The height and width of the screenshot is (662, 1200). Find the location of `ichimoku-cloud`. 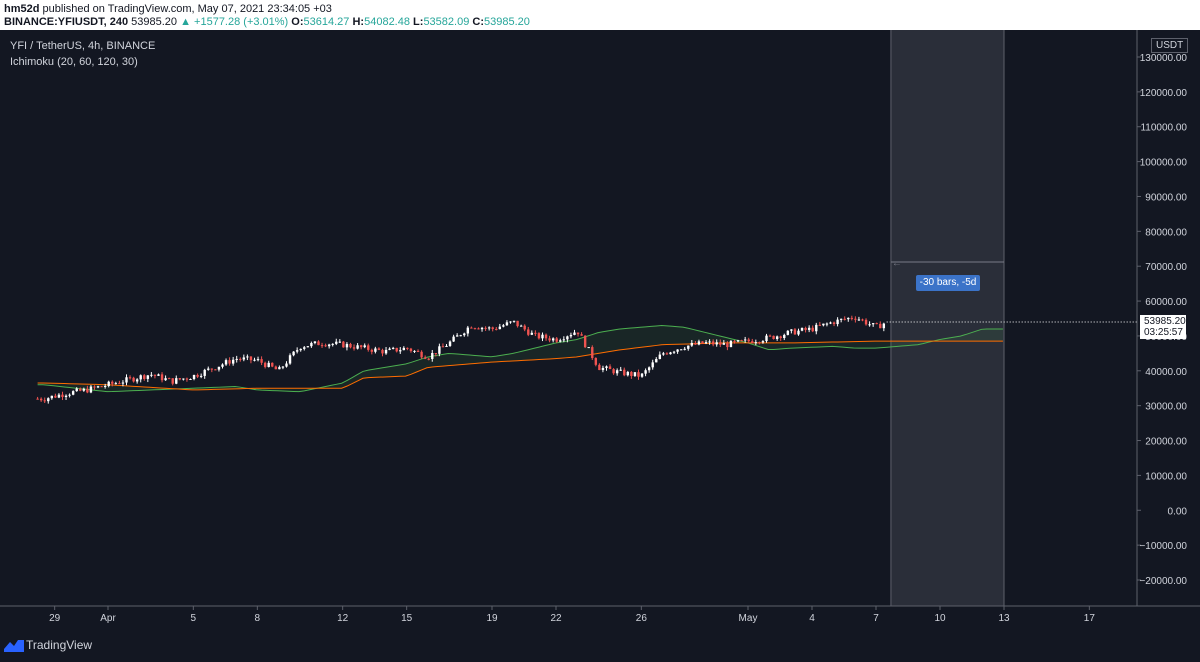

ichimoku-cloud is located at coordinates (520, 358).